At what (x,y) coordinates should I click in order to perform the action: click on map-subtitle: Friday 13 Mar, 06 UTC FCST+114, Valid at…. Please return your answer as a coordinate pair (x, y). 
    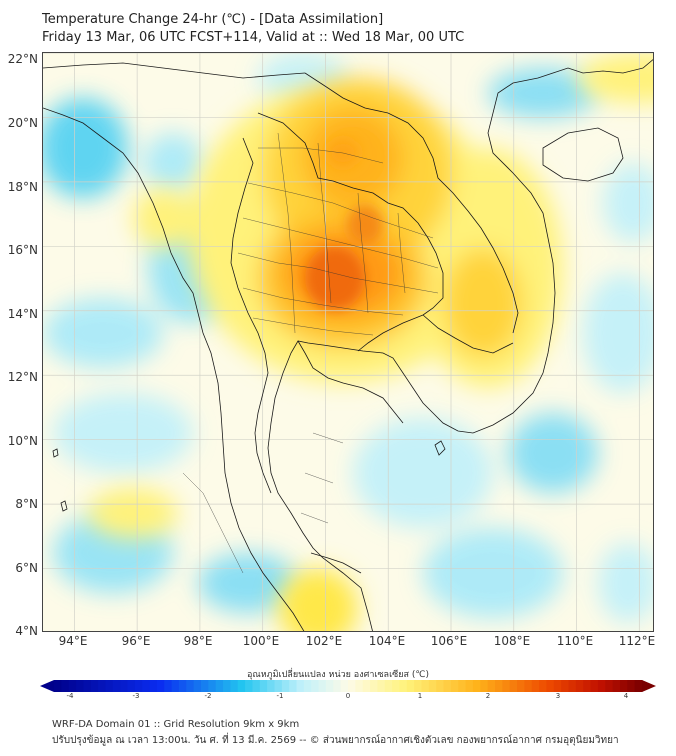
    Looking at the image, I should click on (253, 37).